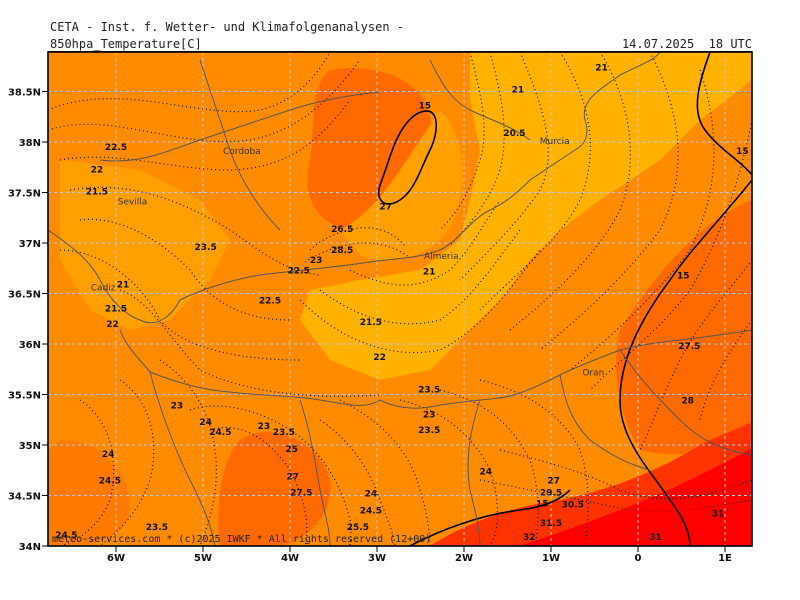 This screenshot has width=800, height=600. Describe the element at coordinates (24, 93) in the screenshot. I see `lat-label: 38.5N` at that location.